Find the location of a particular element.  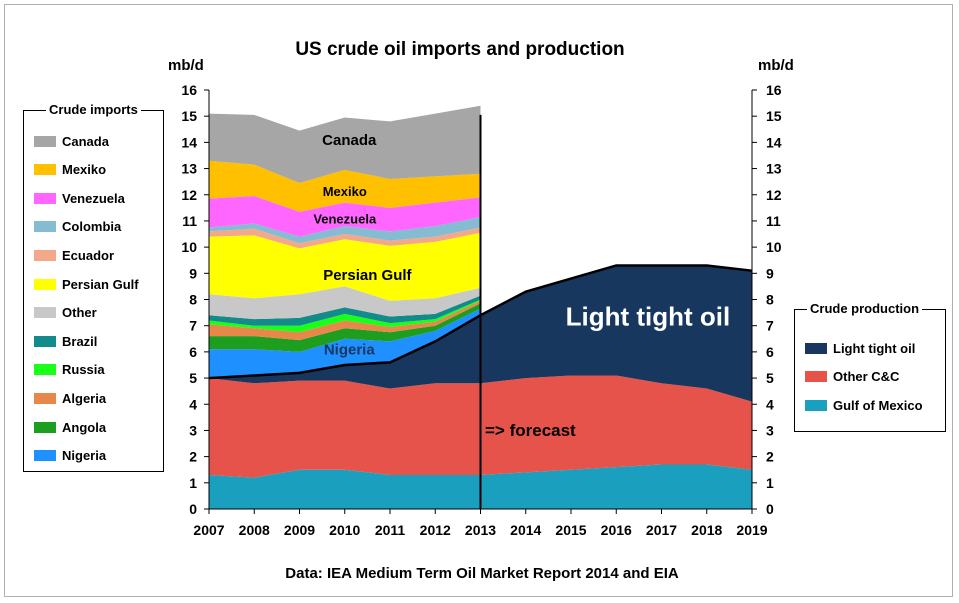

legend-imports-title: Crude imports is located at coordinates (93, 109).